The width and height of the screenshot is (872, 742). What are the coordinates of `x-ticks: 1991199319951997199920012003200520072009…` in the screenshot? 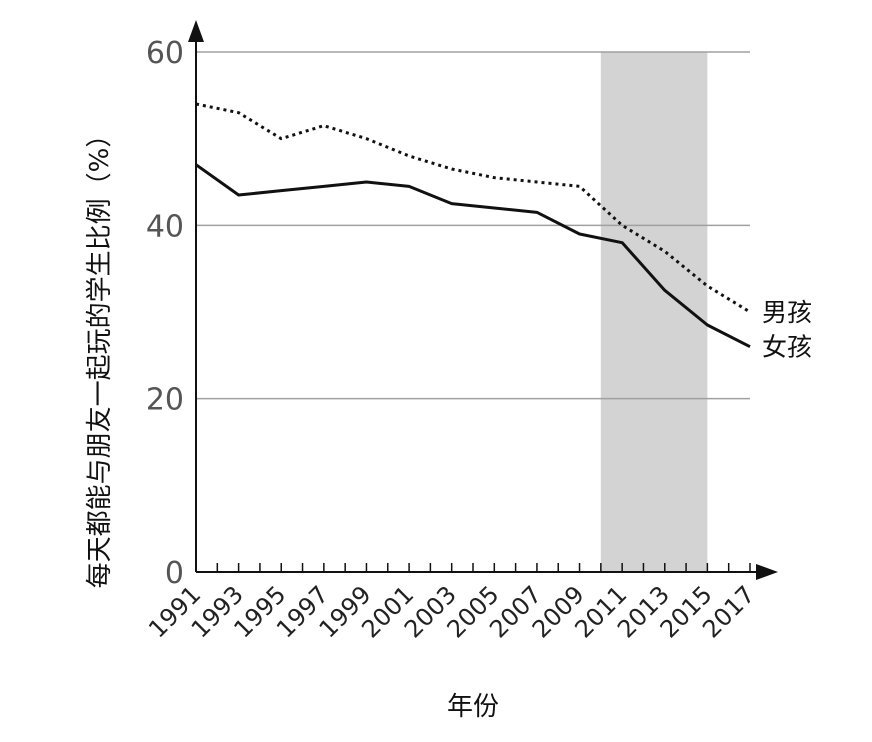 It's located at (451, 603).